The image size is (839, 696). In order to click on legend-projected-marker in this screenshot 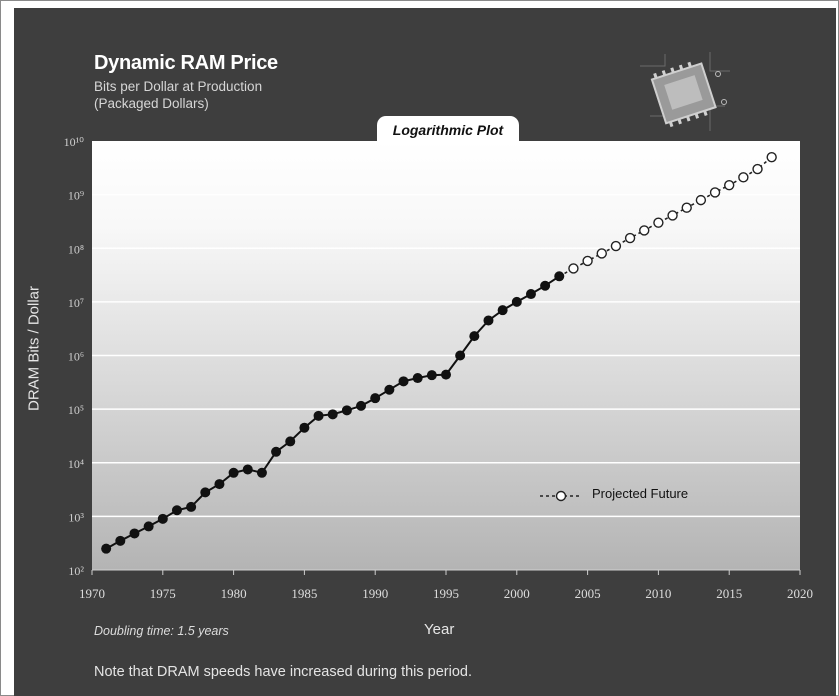, I will do `click(561, 496)`.